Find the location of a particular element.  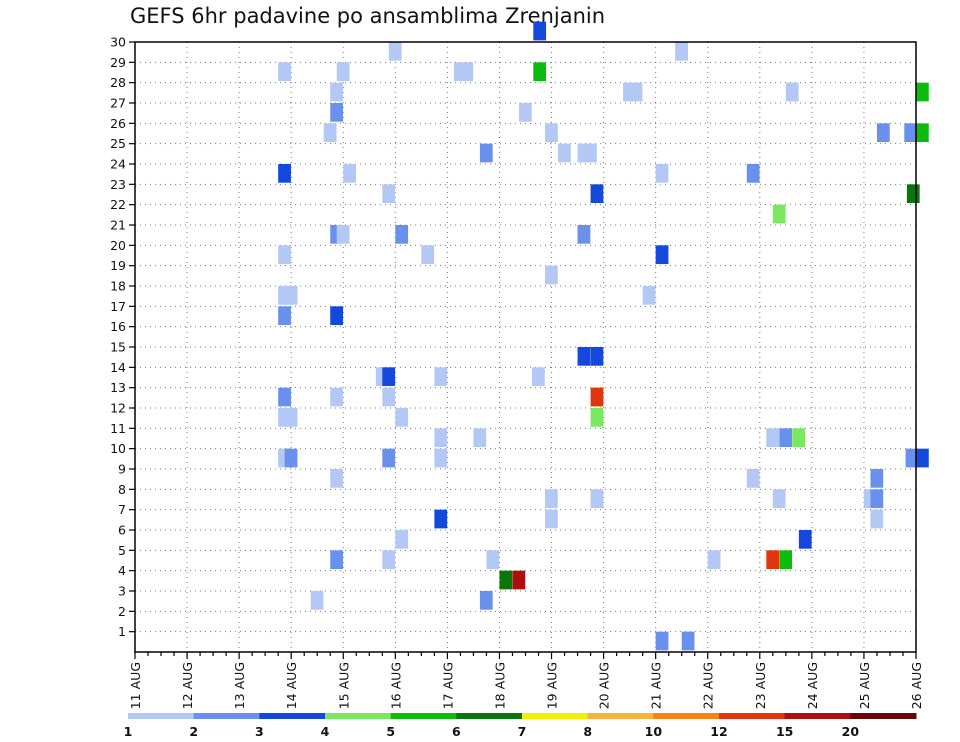

colorbar-label: 3 is located at coordinates (259, 731).